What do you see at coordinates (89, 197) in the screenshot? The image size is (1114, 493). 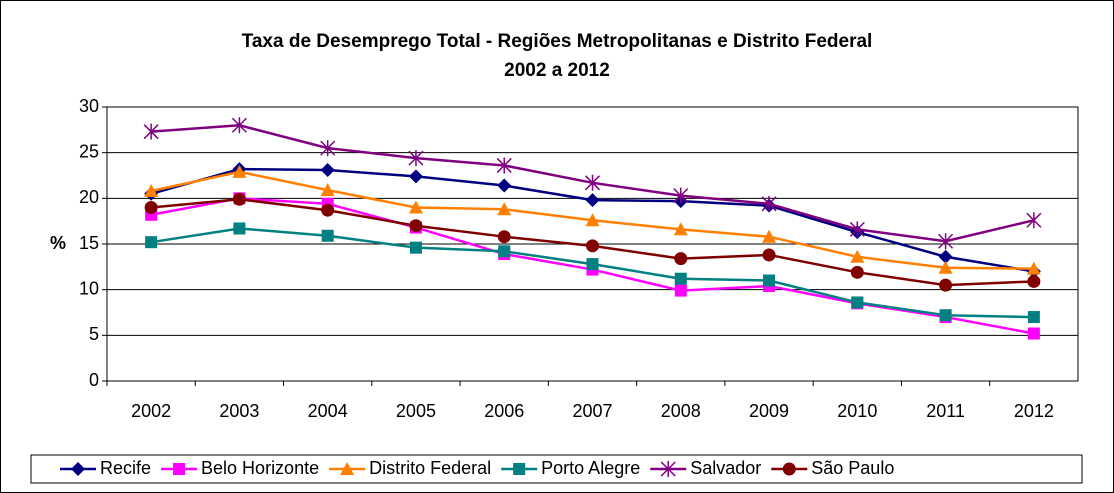 I see `y-tick-label: 20` at bounding box center [89, 197].